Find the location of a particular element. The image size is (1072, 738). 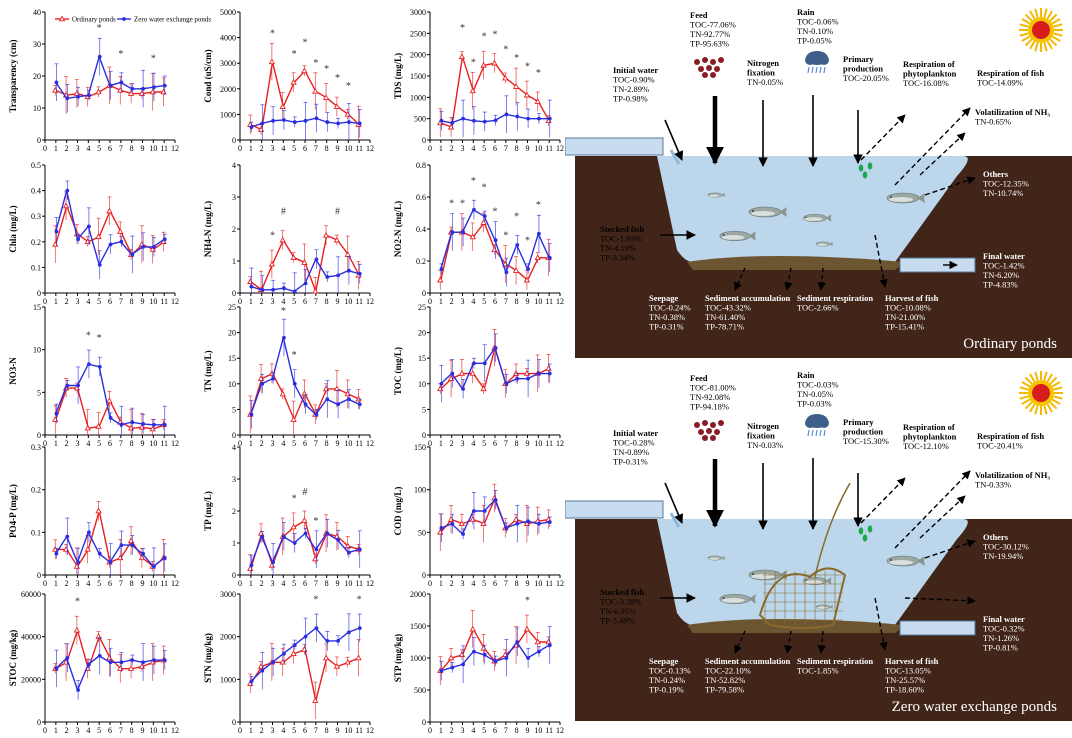

inflow-pipe is located at coordinates (614, 146).